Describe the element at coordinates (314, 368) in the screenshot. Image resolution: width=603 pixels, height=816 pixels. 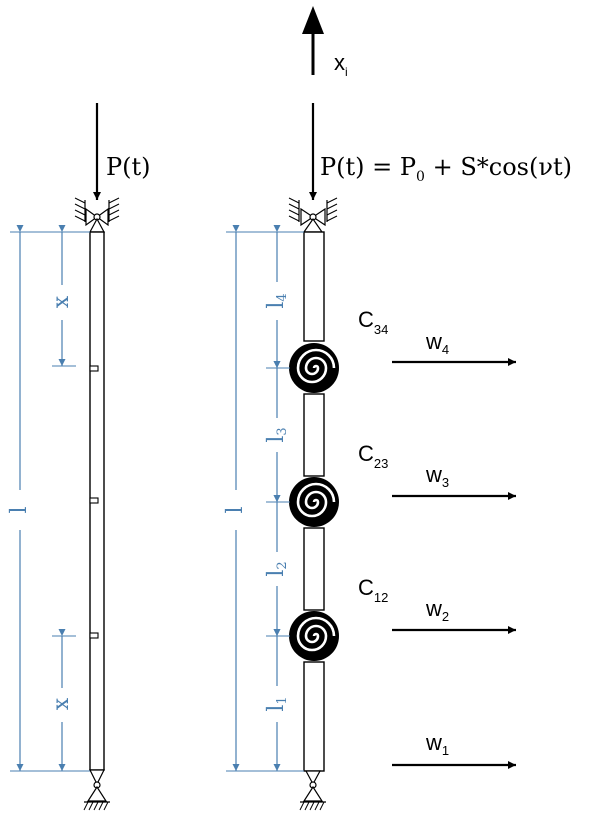
I see `spring-c34-icon` at that location.